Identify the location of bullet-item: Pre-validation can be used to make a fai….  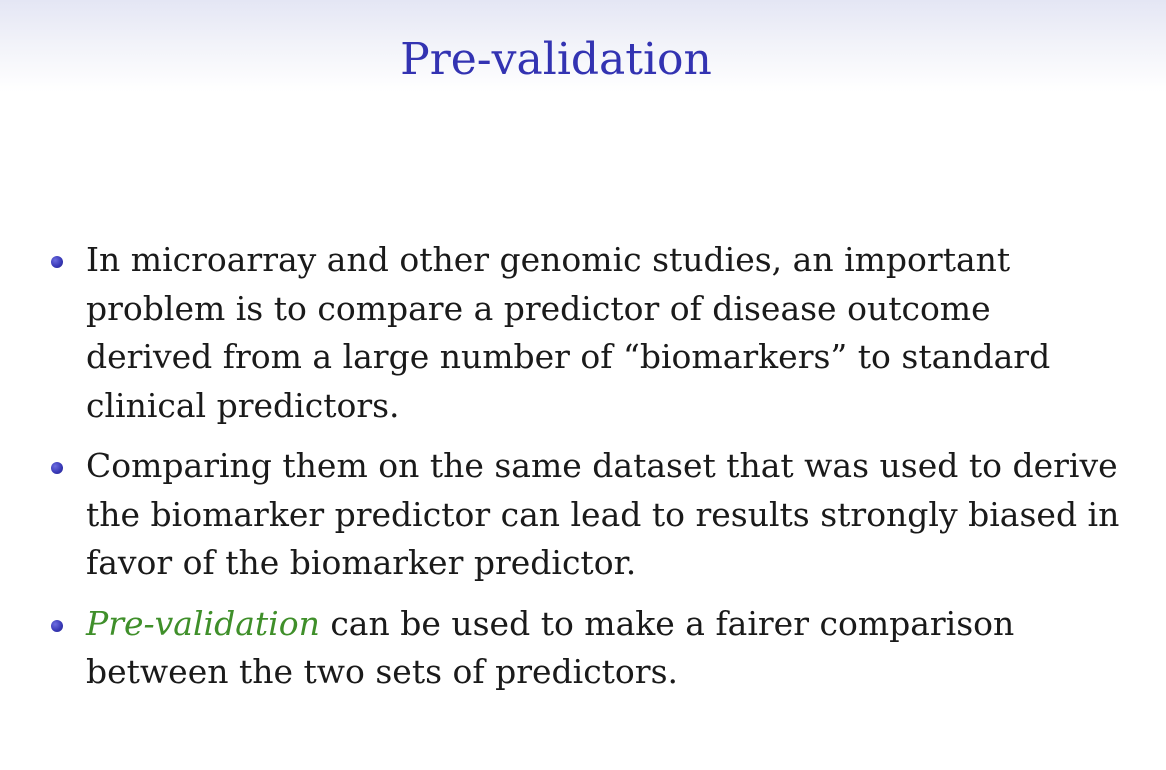
(583, 648).